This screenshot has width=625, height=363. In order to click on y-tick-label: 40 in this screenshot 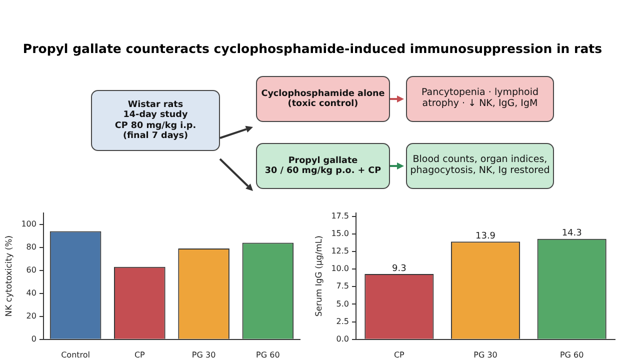, I will do `click(31, 293)`.